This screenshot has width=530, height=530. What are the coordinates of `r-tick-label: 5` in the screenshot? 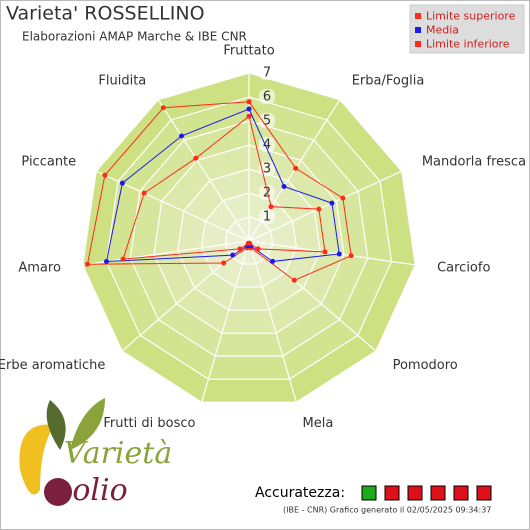 It's located at (267, 121).